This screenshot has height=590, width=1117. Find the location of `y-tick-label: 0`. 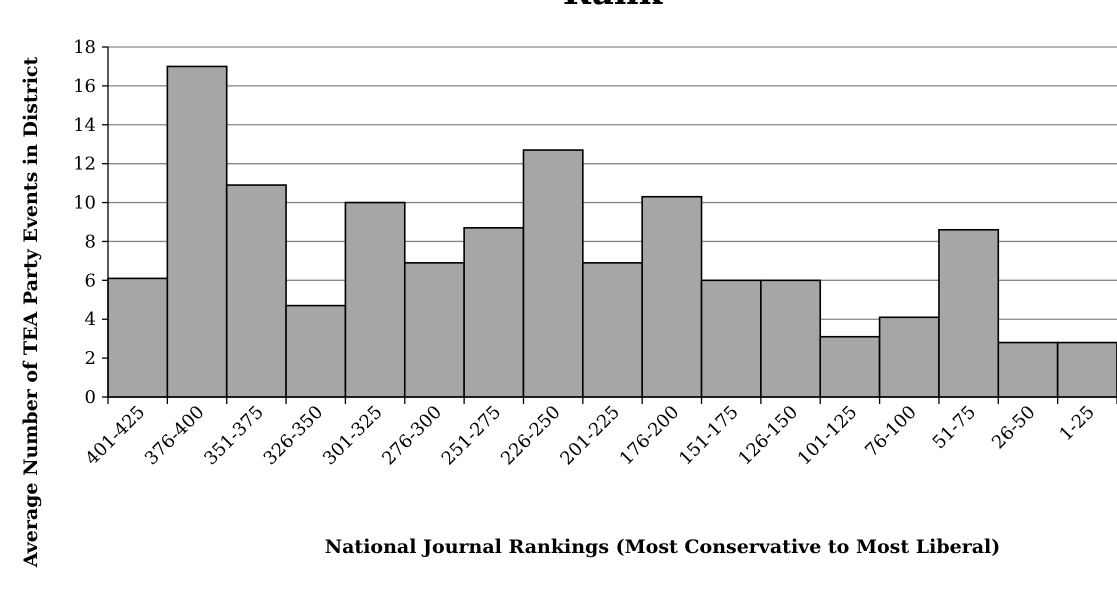

y-tick-label: 0 is located at coordinates (90, 397).